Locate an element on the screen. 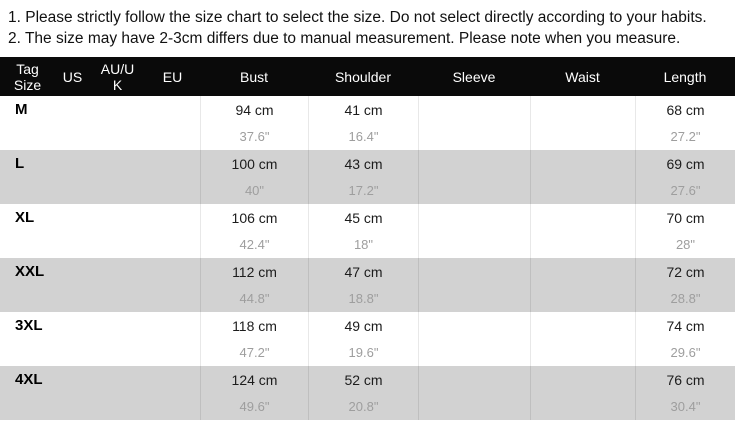 The height and width of the screenshot is (421, 735). shoulder-inch-value: 20.8" is located at coordinates (363, 406).